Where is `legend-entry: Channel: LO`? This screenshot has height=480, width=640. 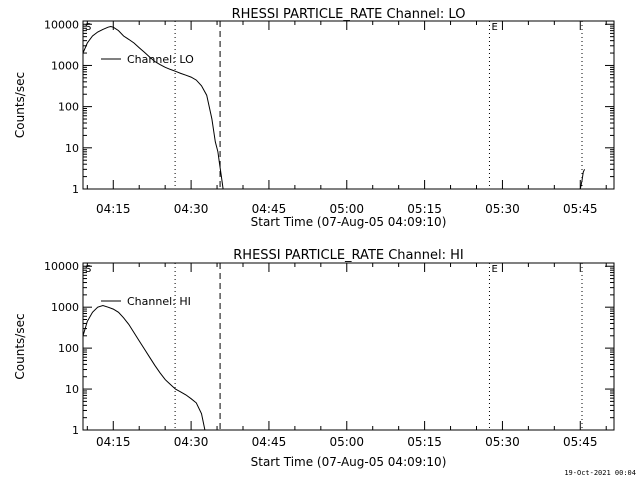 legend-entry: Channel: LO is located at coordinates (160, 59).